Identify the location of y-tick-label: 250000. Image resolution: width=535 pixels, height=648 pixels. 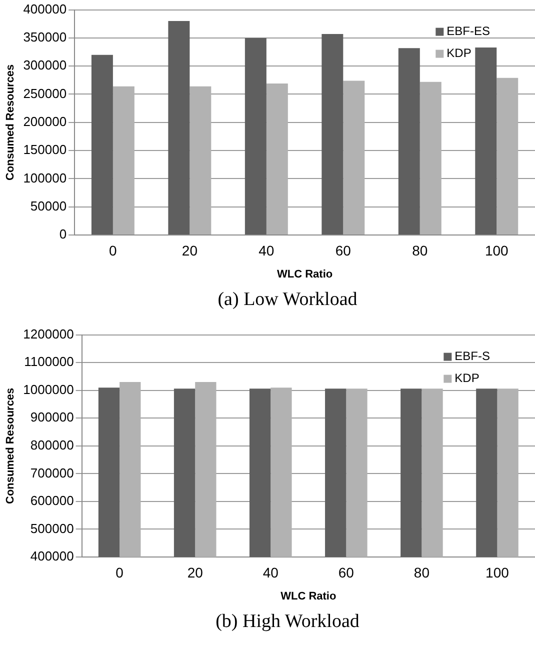
(45, 93).